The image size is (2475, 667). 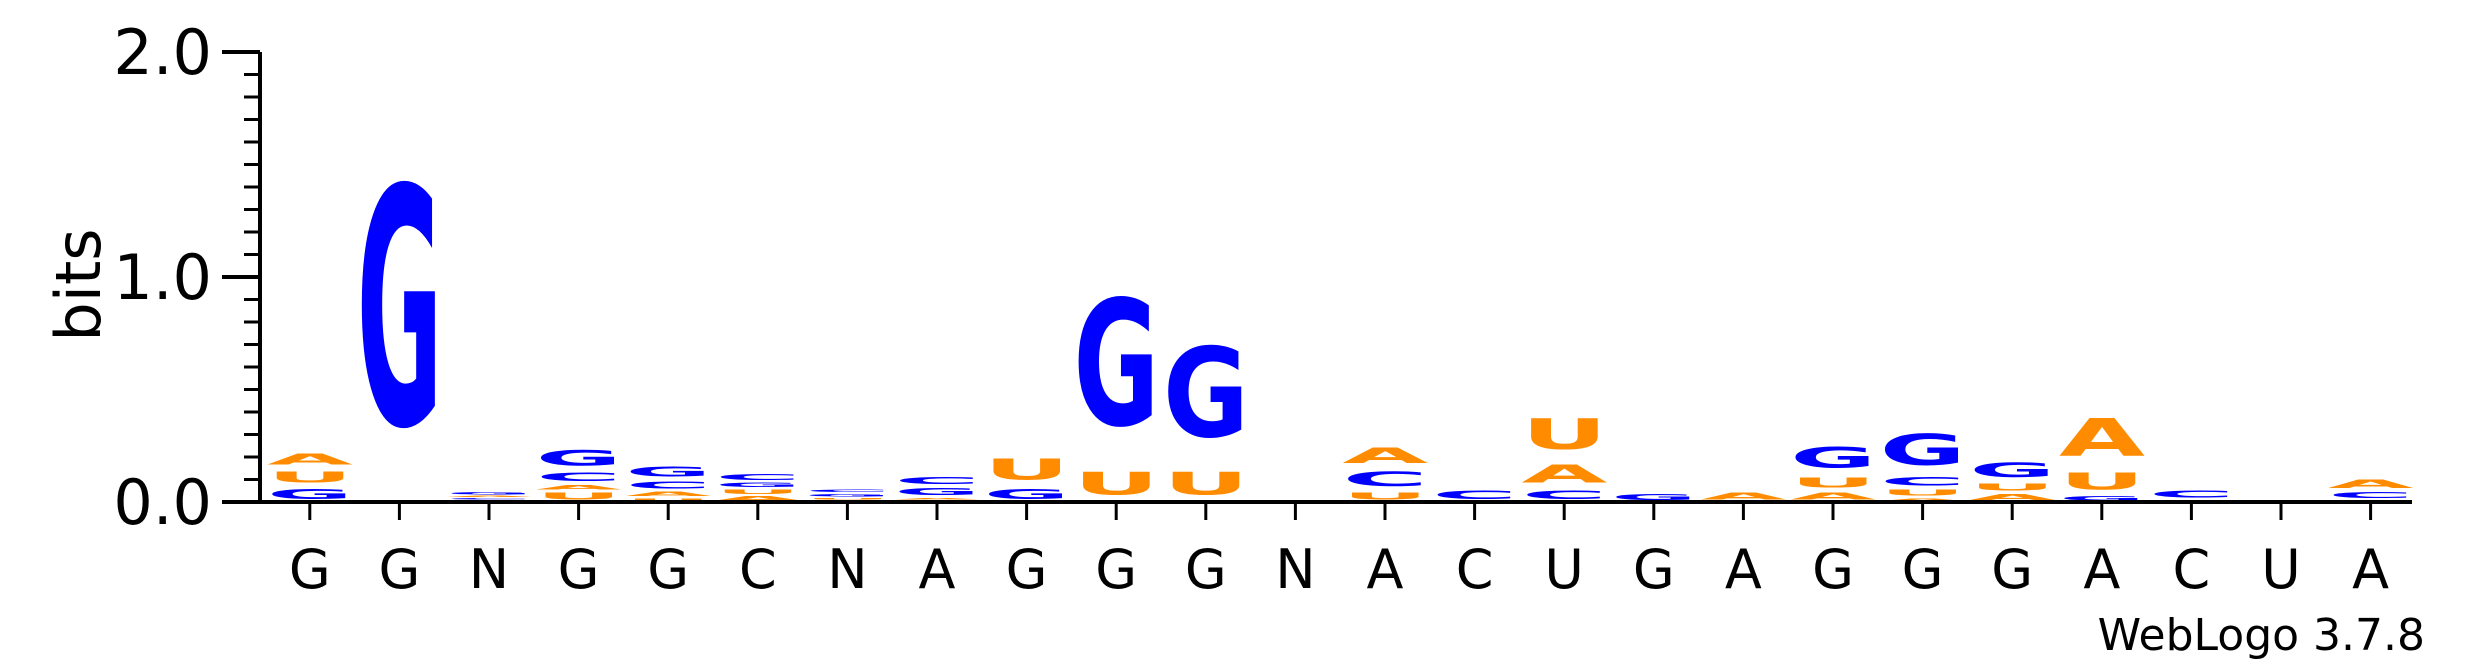 What do you see at coordinates (162, 502) in the screenshot?
I see `y-tick-label: 0.0` at bounding box center [162, 502].